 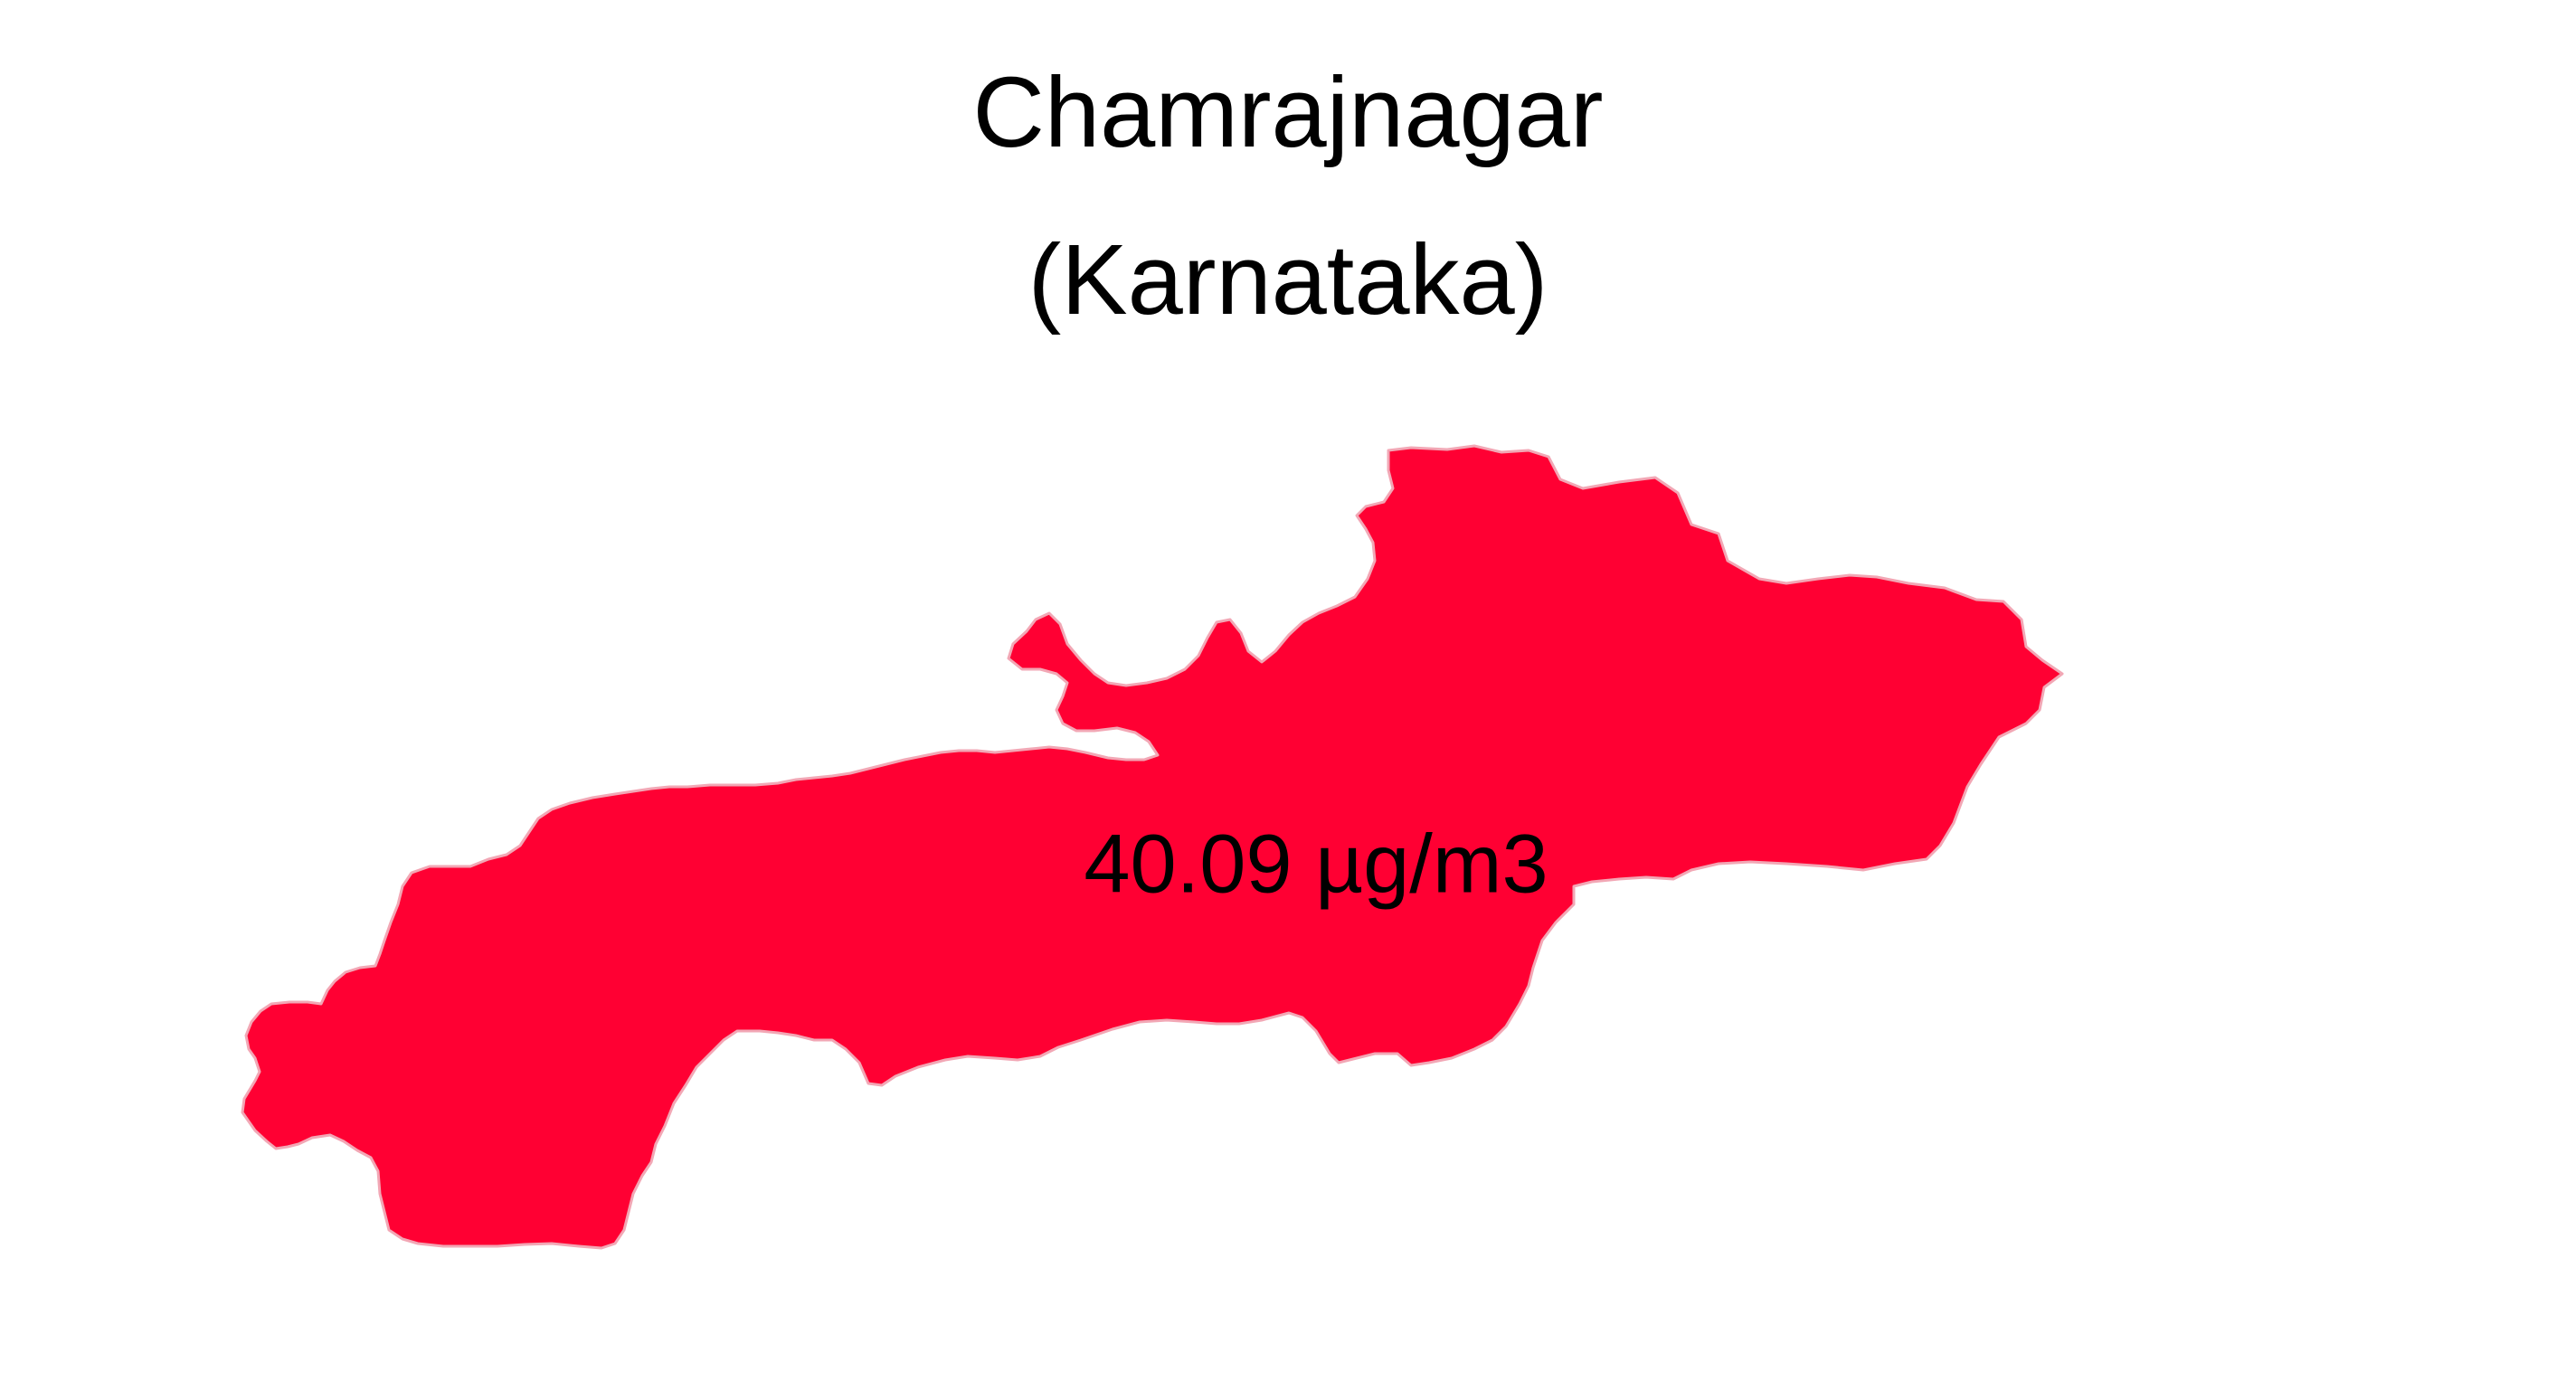 I want to click on map-title-line-2: (Karnataka), so click(x=1288, y=280).